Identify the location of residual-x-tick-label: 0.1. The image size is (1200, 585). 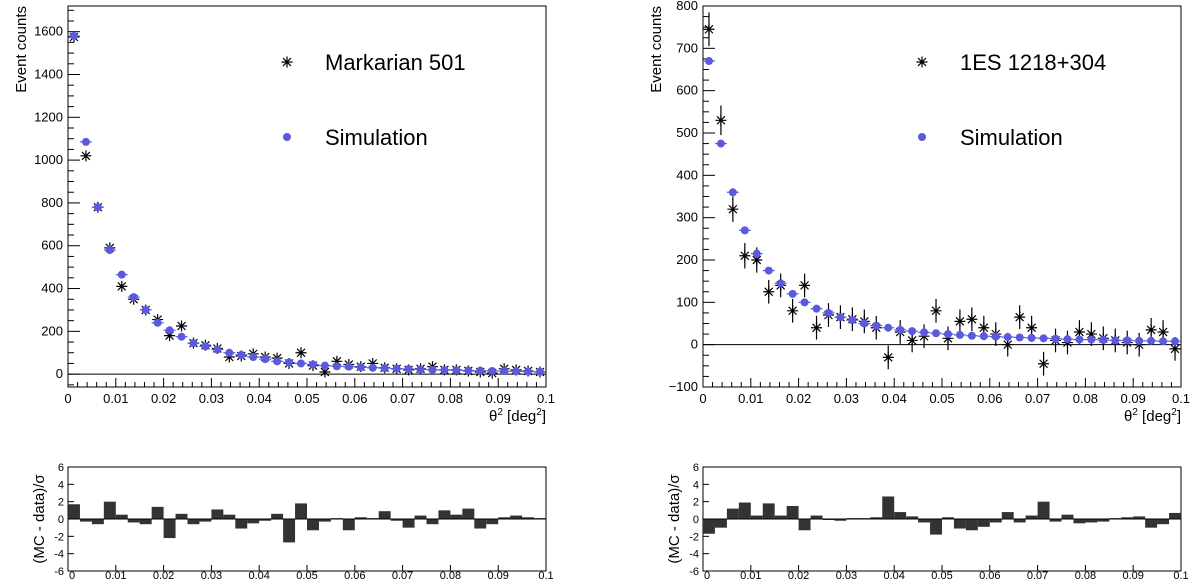
(545, 576).